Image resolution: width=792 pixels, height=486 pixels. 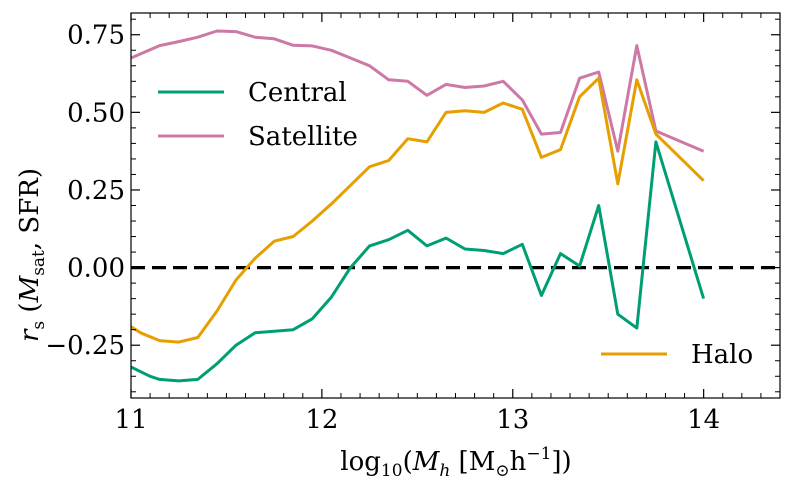 What do you see at coordinates (703, 420) in the screenshot?
I see `x-tick-label: 14` at bounding box center [703, 420].